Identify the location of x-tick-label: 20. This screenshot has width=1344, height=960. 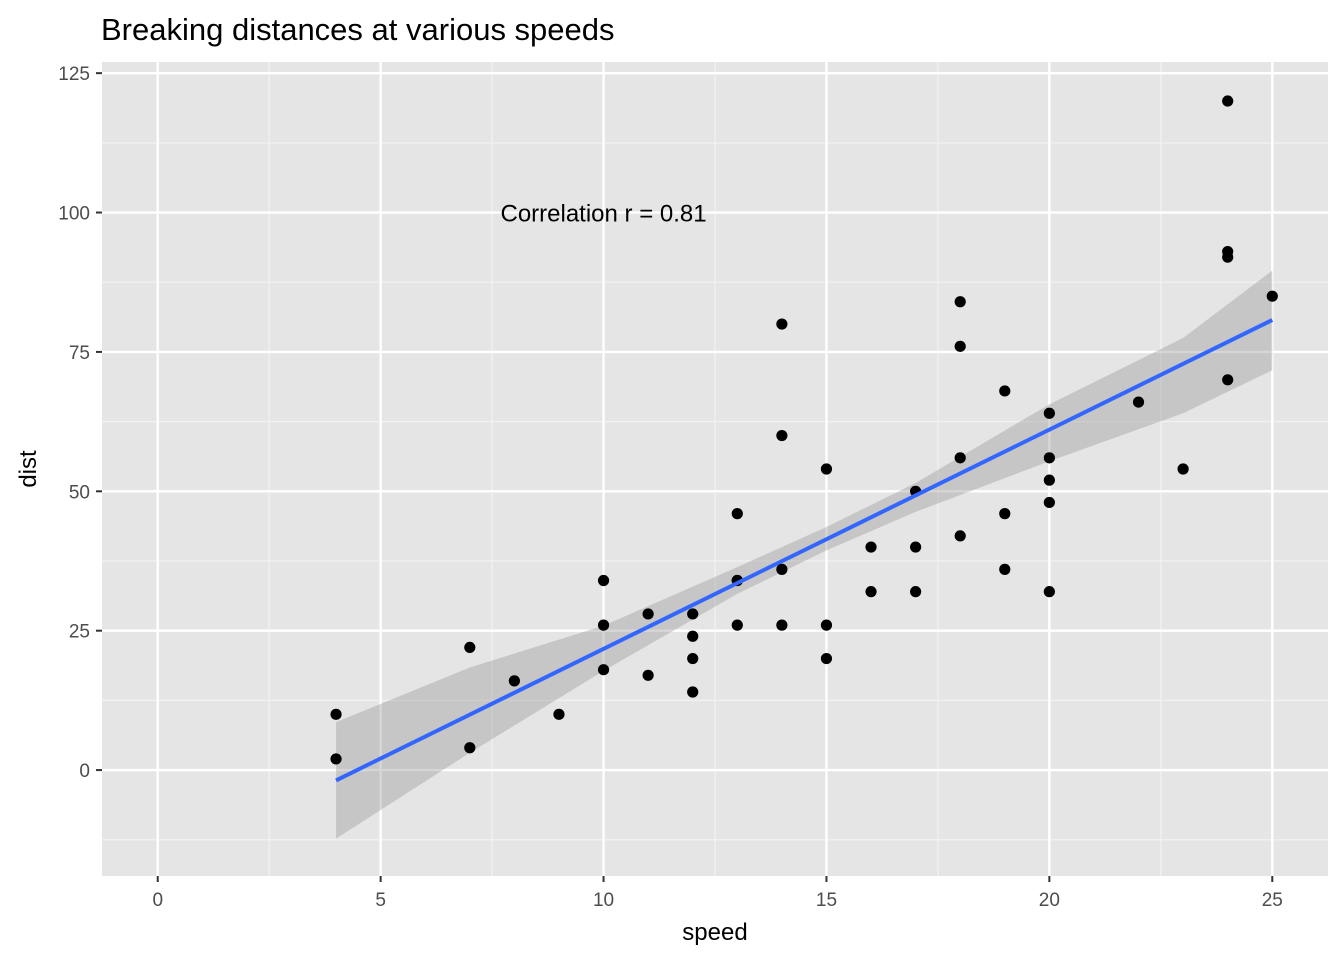
(1049, 900).